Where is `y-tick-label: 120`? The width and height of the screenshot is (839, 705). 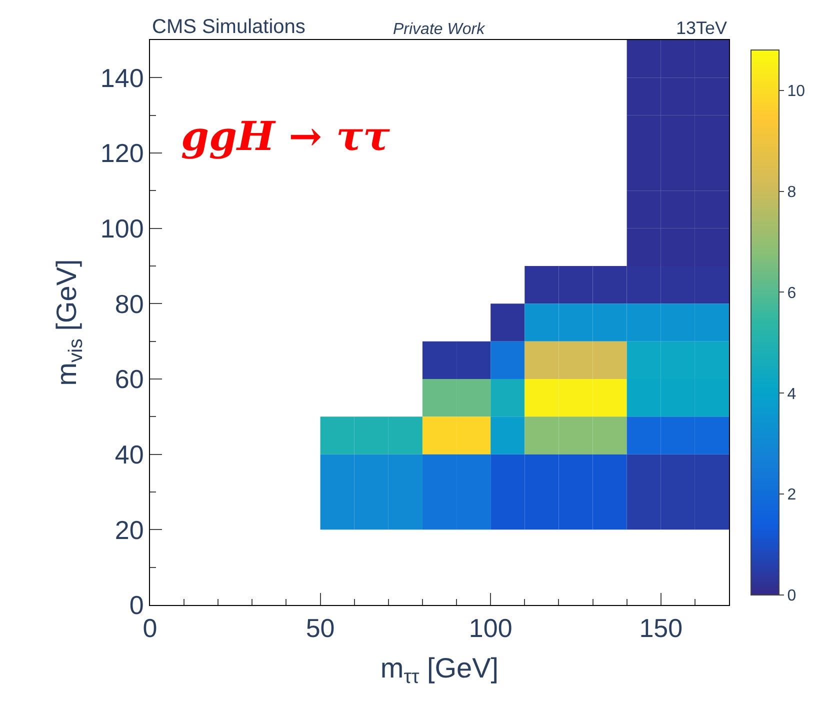
y-tick-label: 120 is located at coordinates (122, 153).